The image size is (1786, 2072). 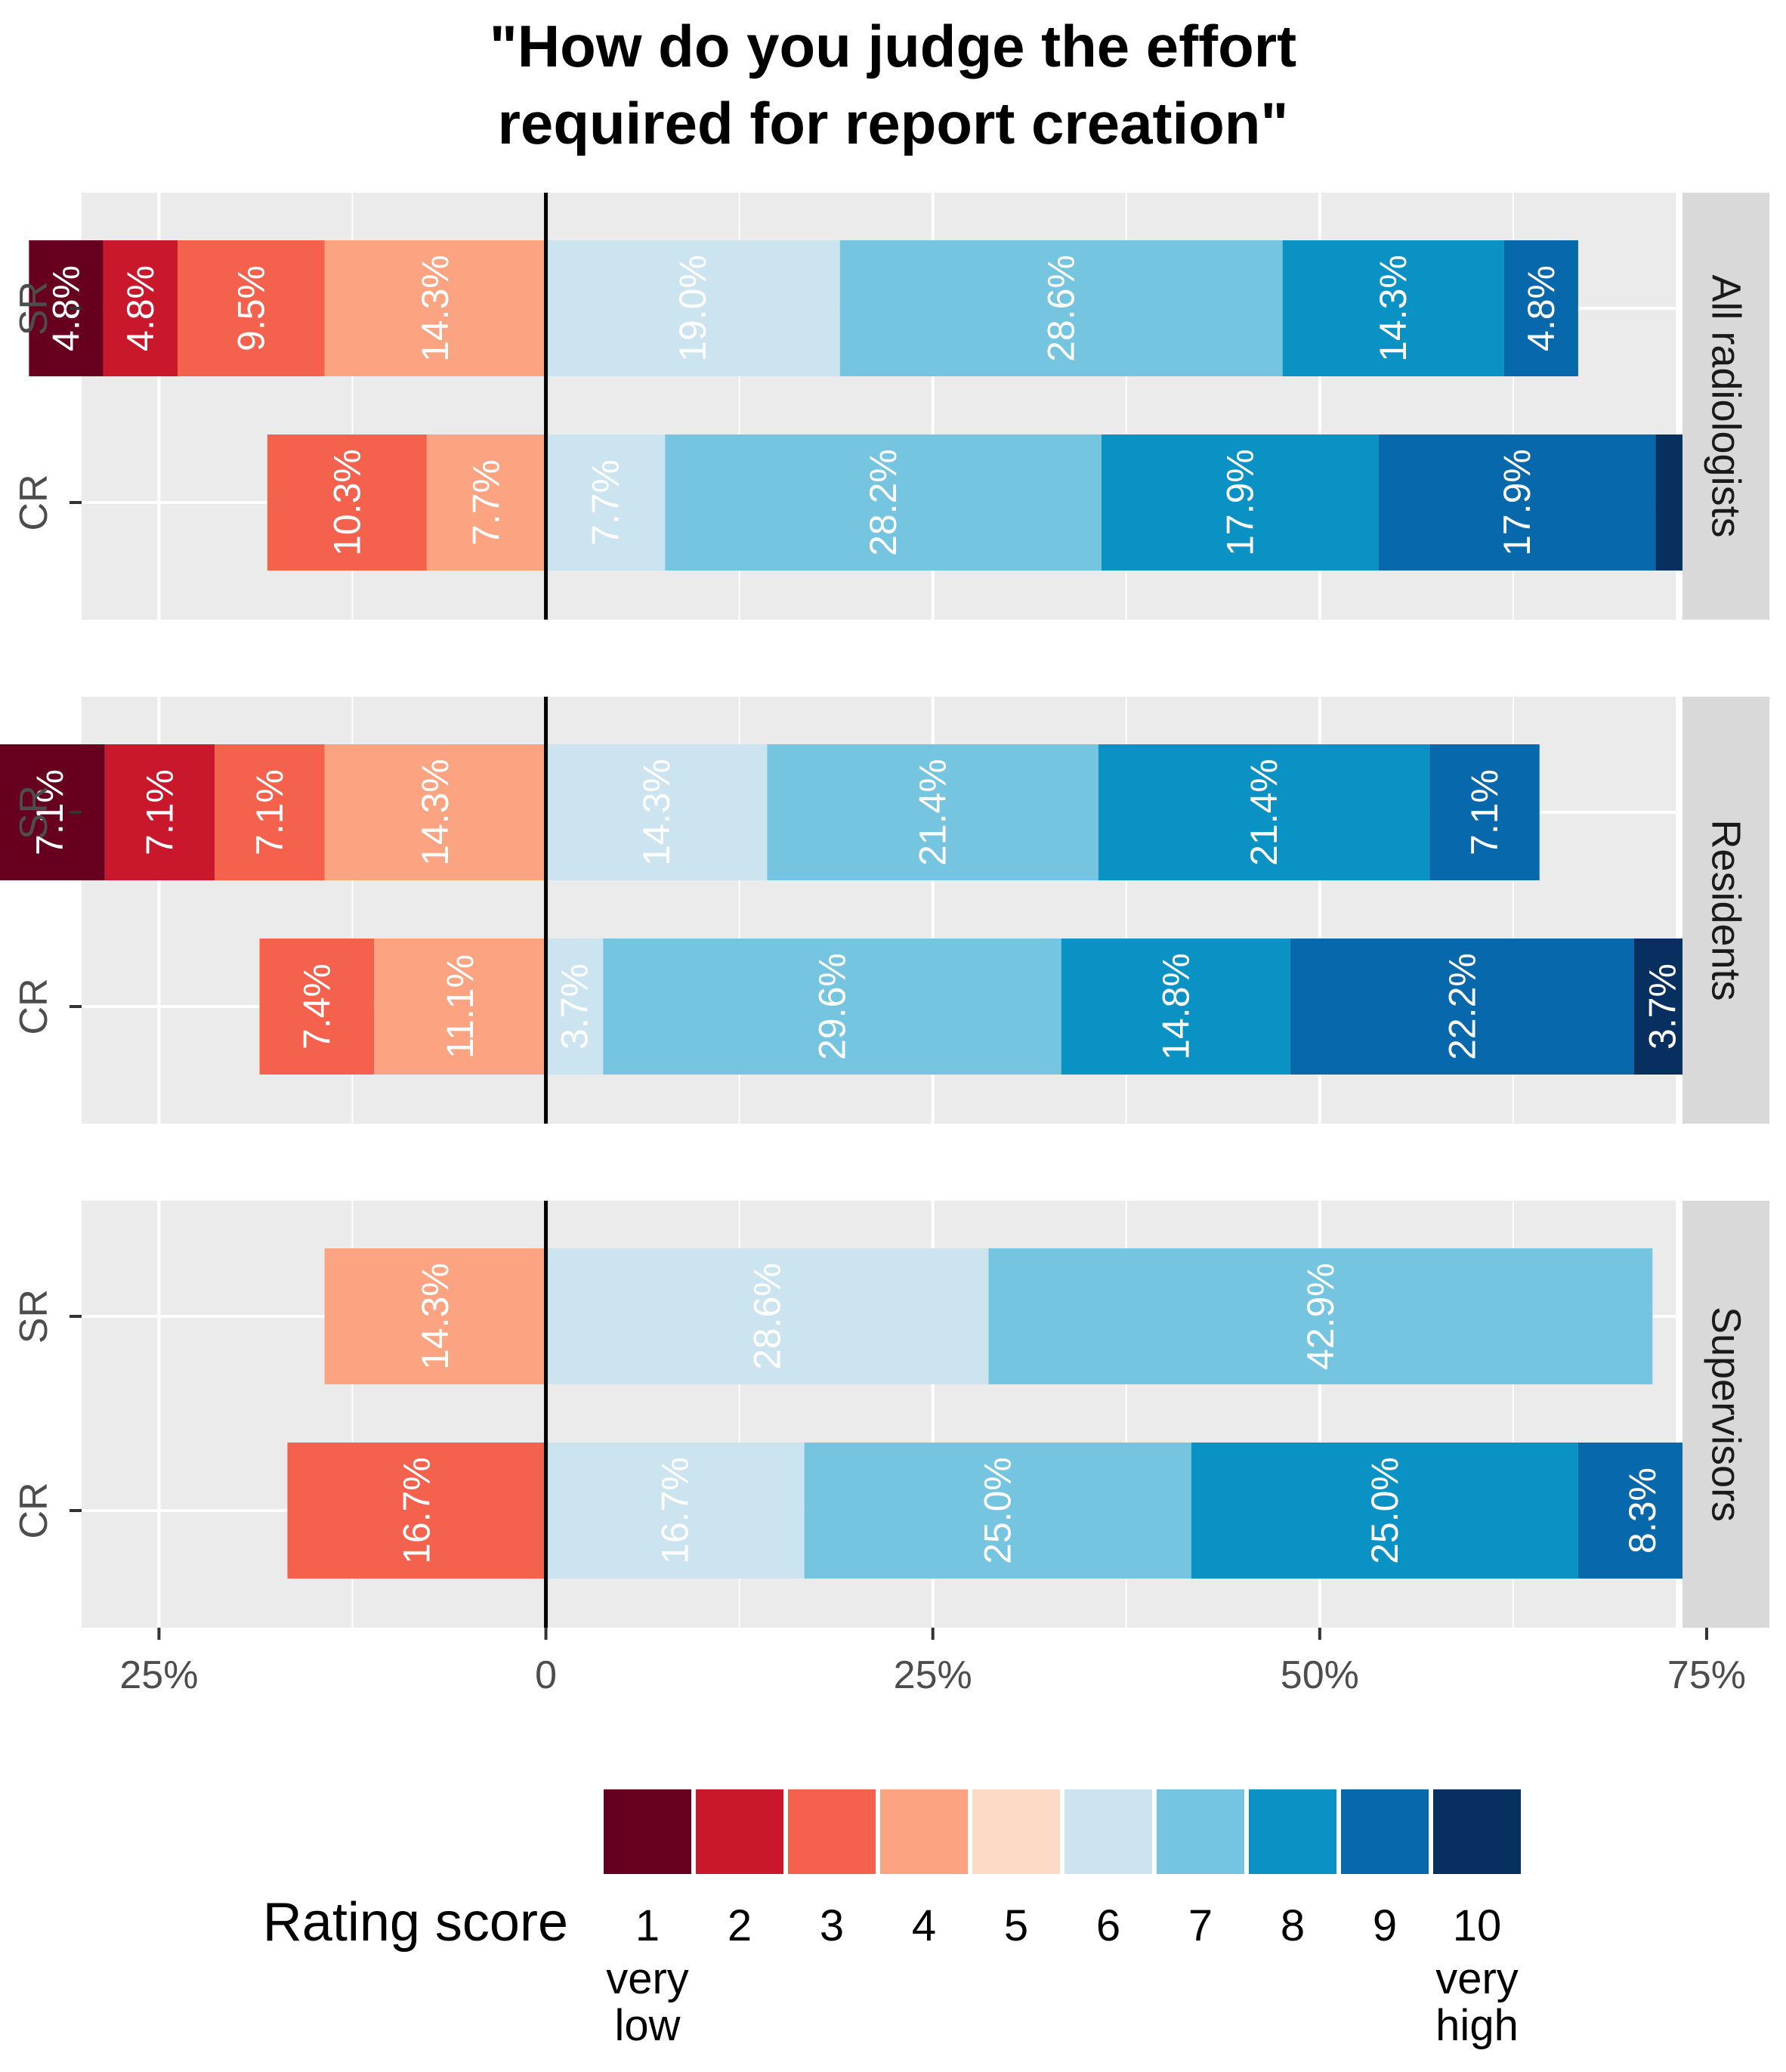 I want to click on bar-label-score-2: 7.1%, so click(x=159, y=812).